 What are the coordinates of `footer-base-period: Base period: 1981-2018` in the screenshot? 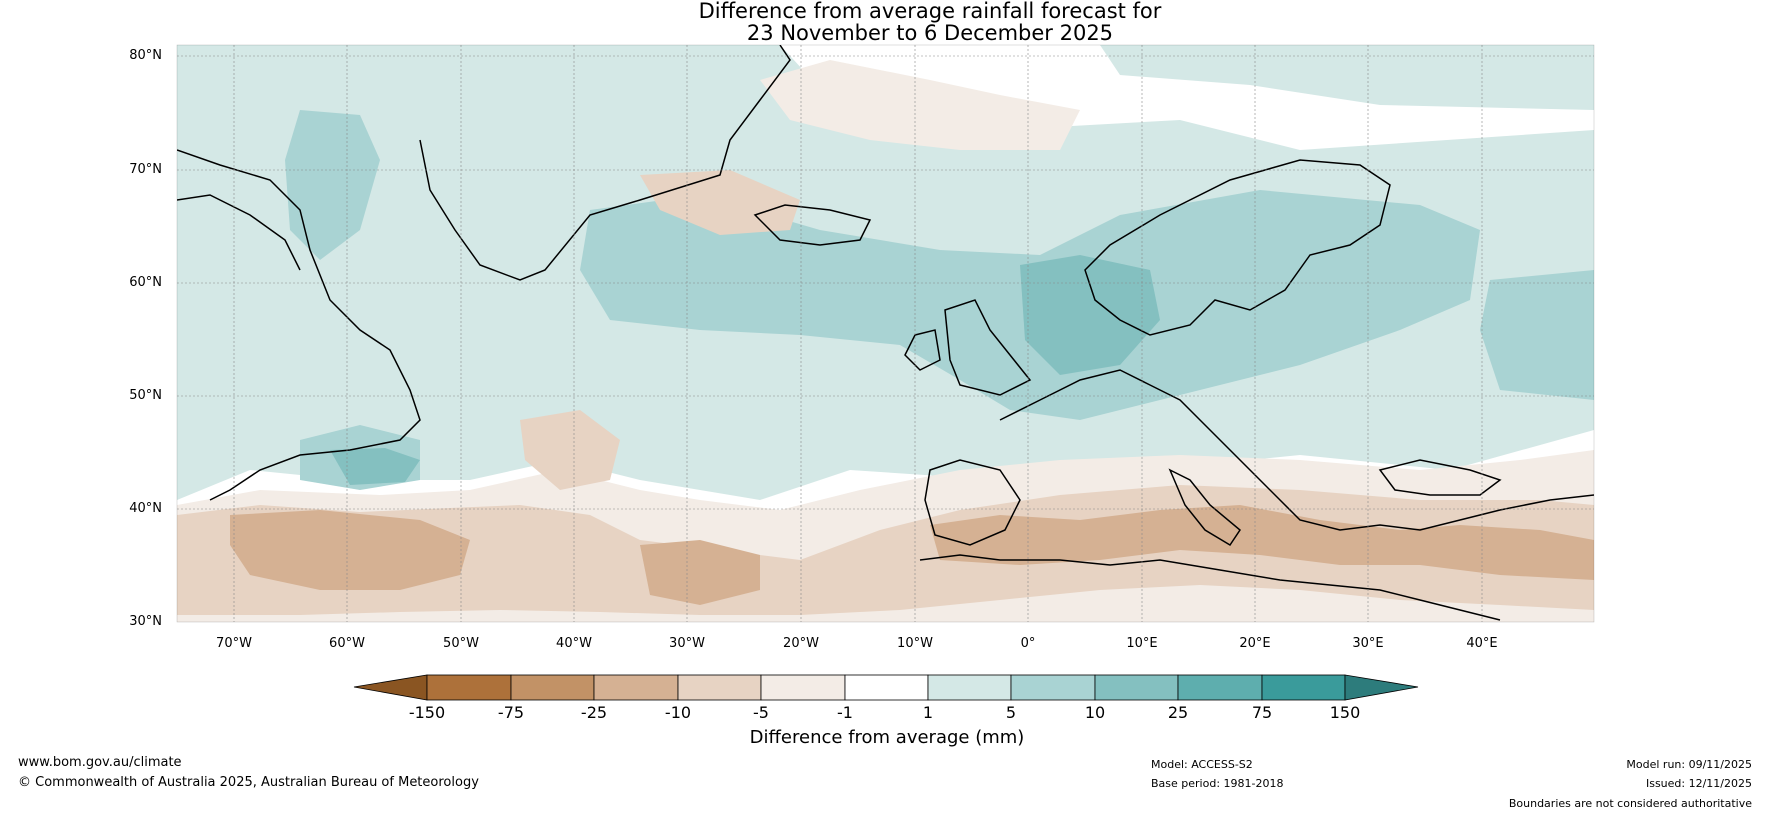 It's located at (1217, 783).